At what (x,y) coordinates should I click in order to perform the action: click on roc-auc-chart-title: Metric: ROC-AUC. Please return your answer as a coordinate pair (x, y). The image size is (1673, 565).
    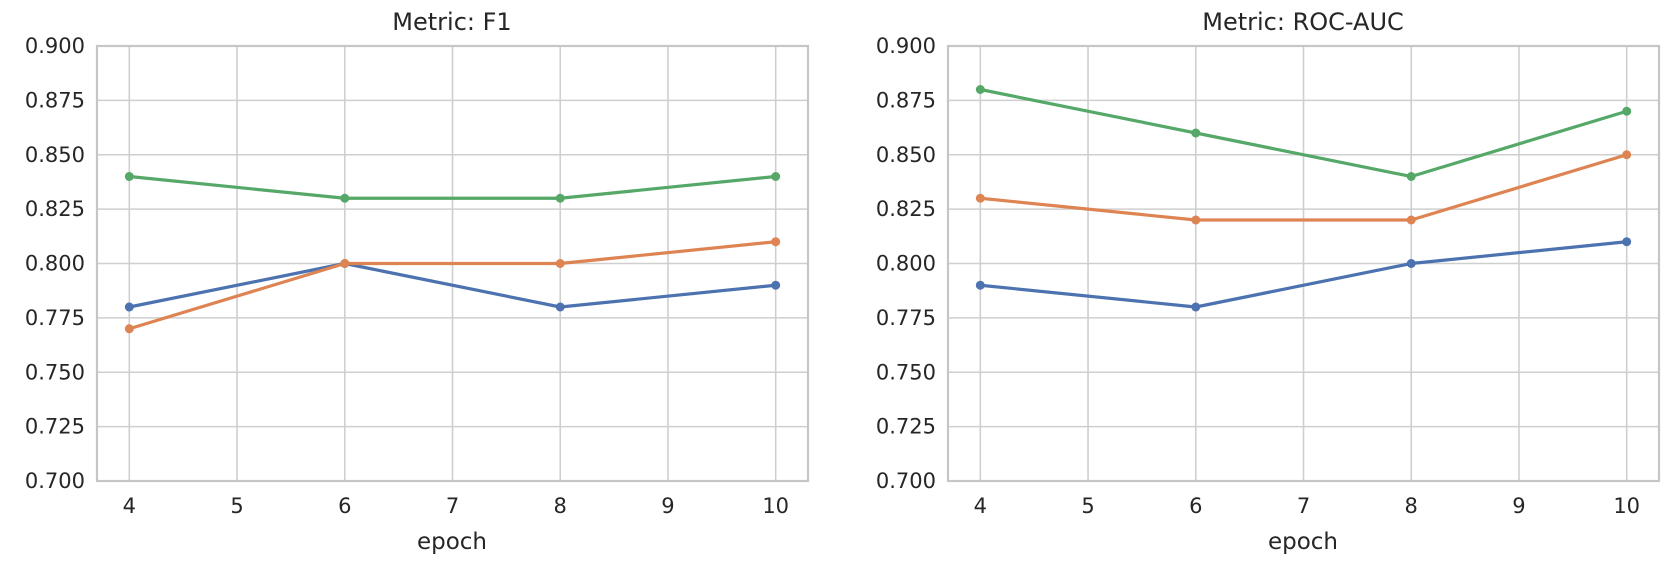
    Looking at the image, I should click on (1303, 22).